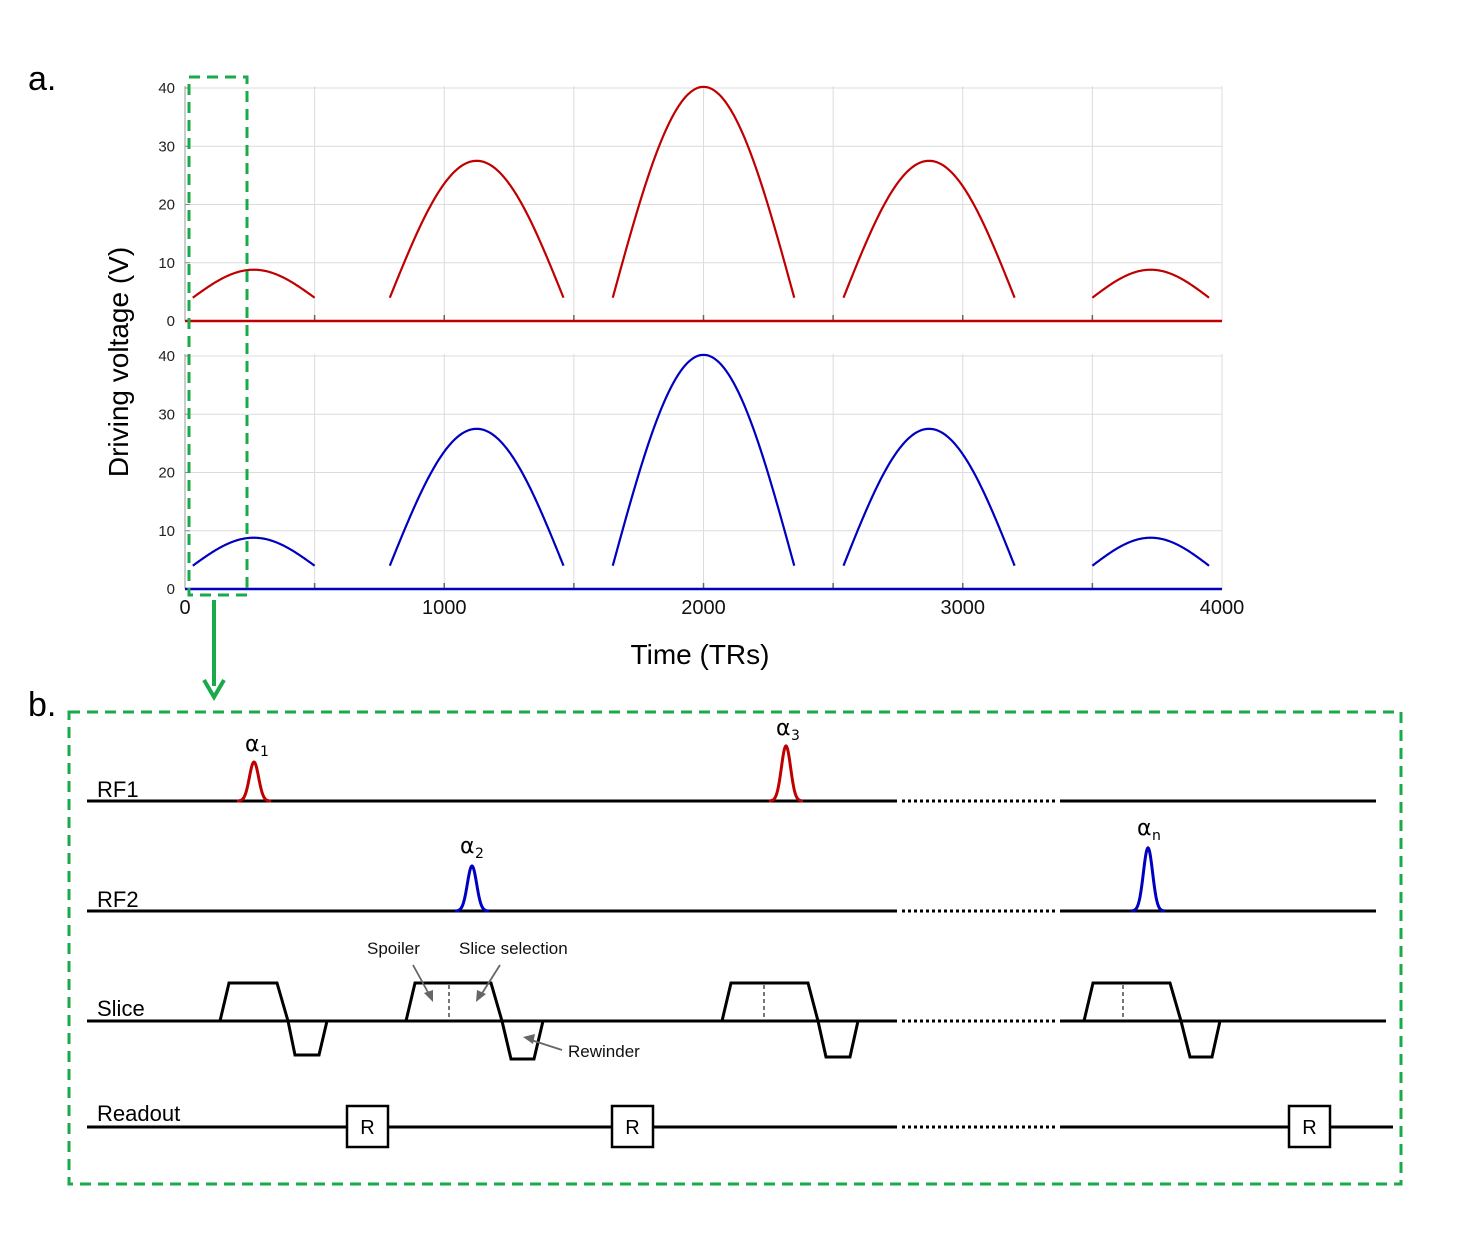 The image size is (1463, 1258). I want to click on y-ticks-top: 0 10 20 30 40, so click(166, 205).